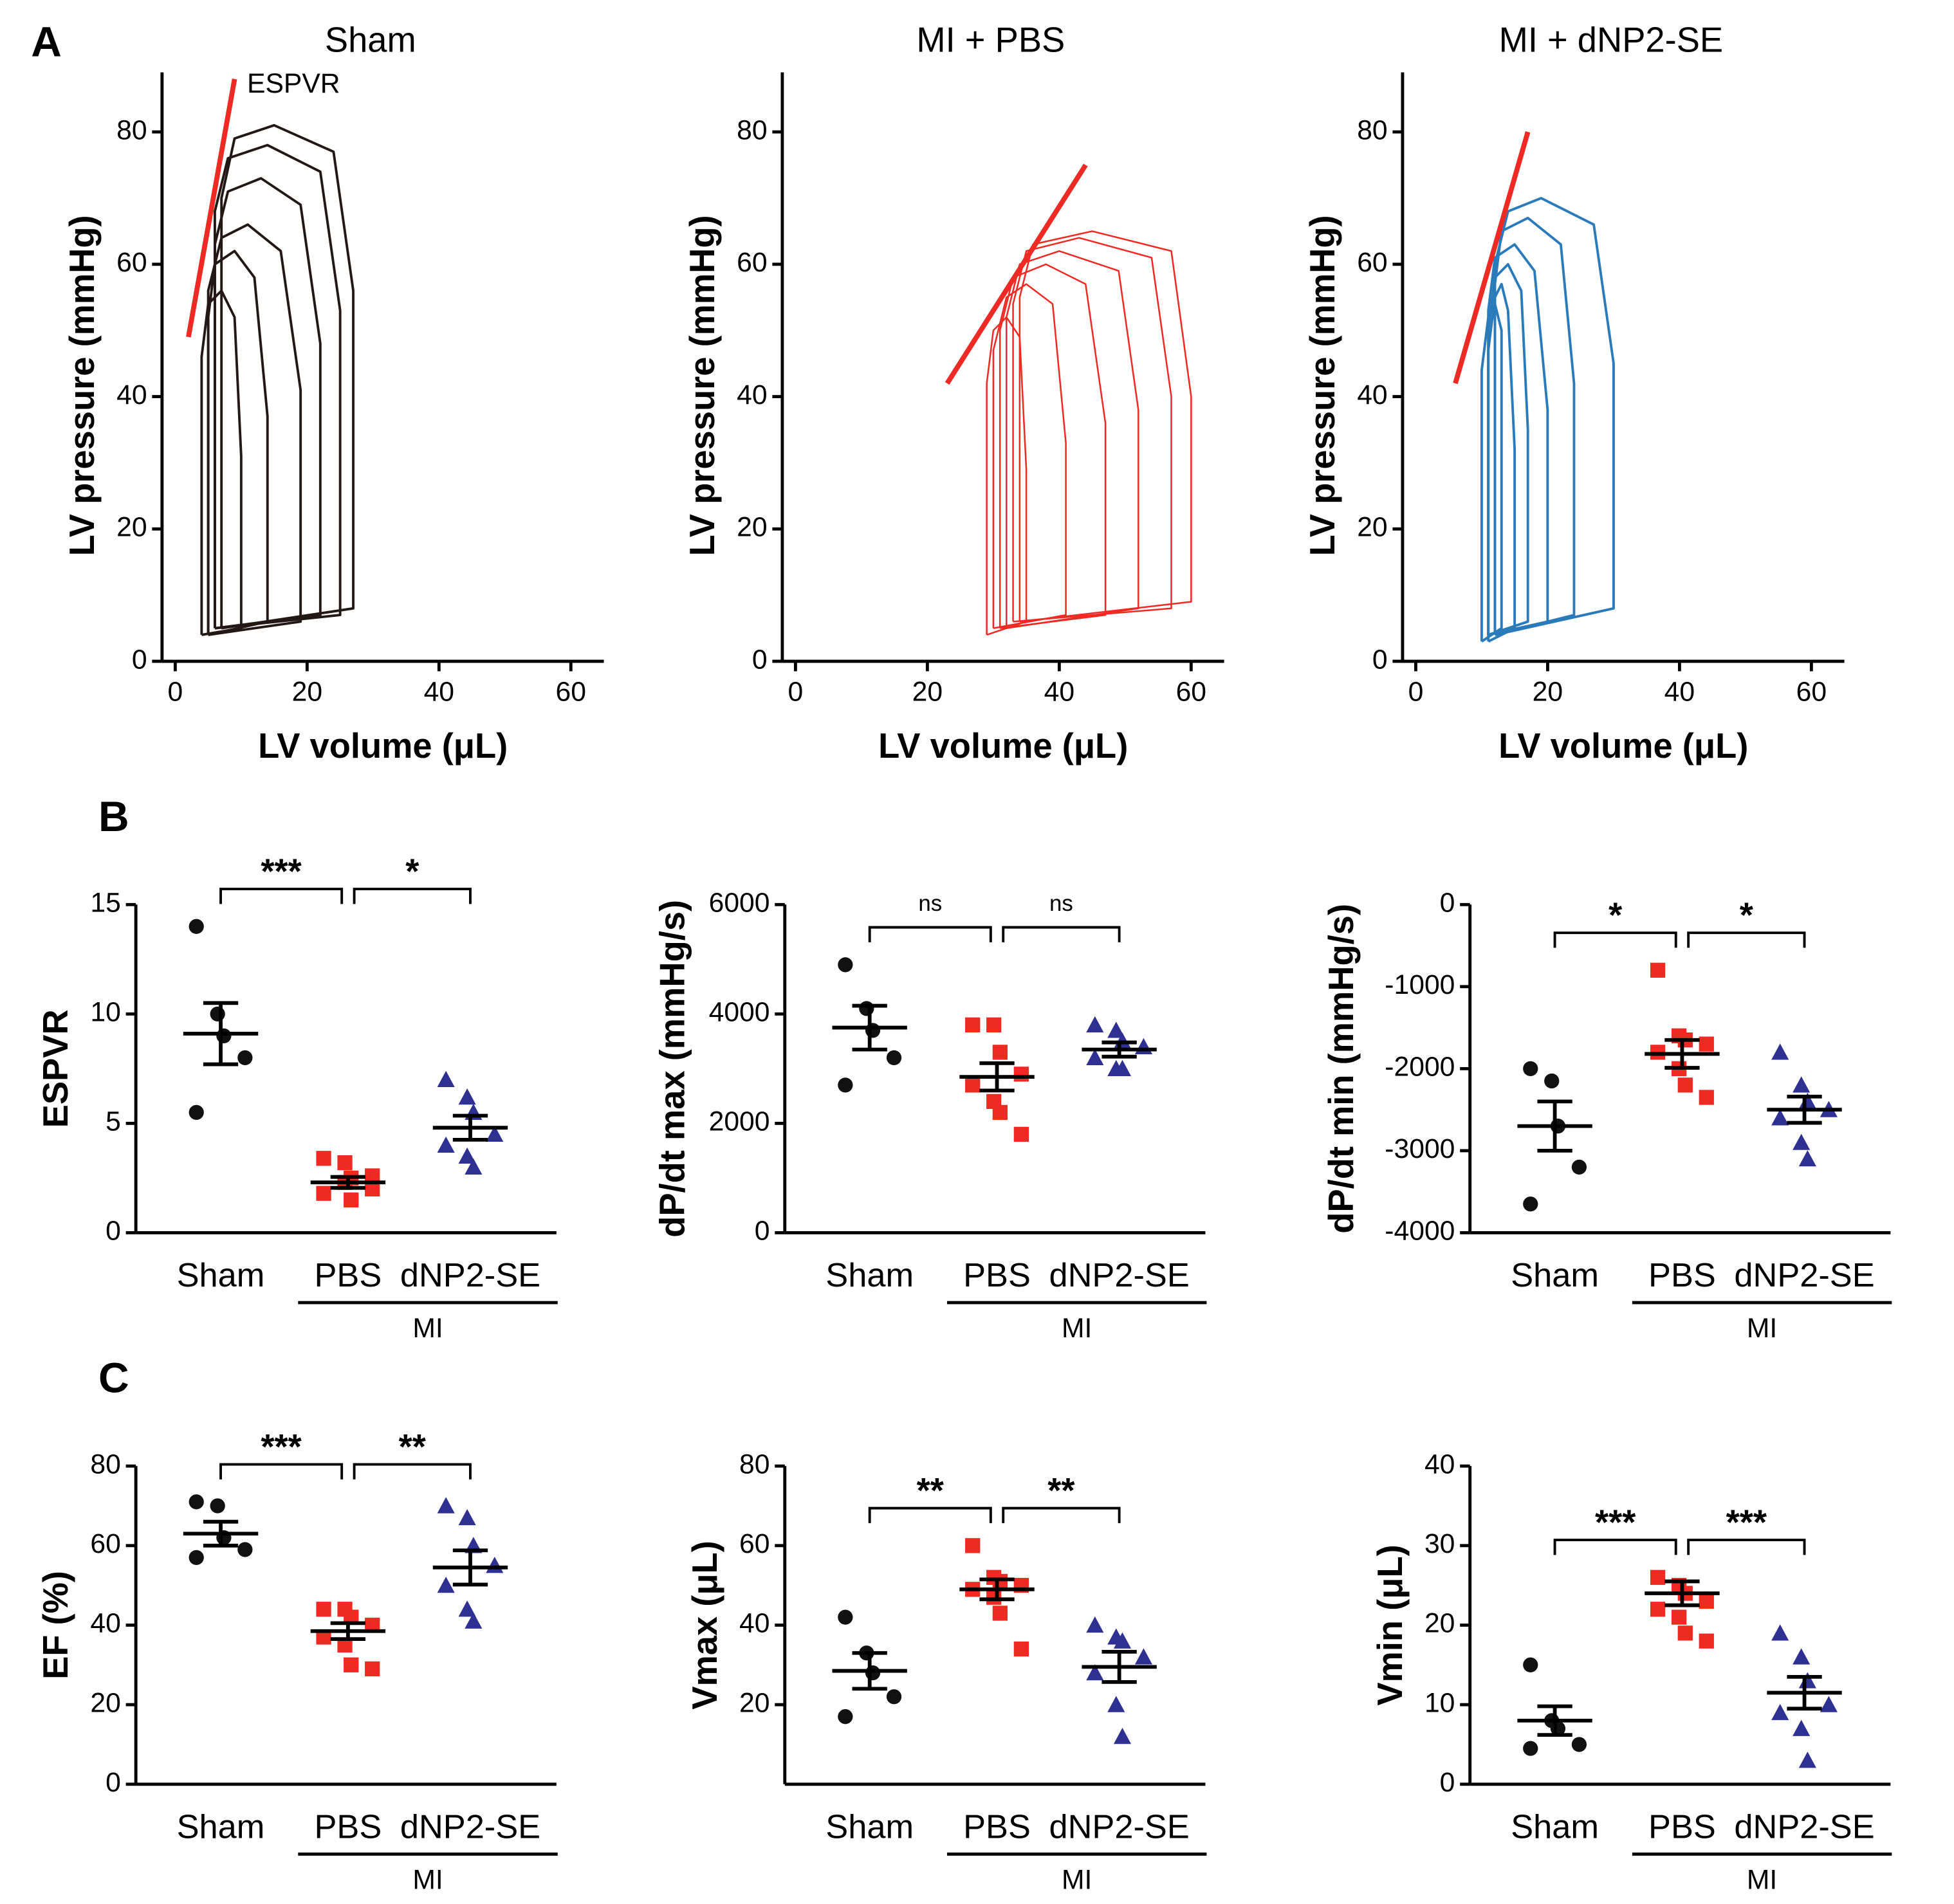  I want to click on y-tick-label: 5, so click(113, 1121).